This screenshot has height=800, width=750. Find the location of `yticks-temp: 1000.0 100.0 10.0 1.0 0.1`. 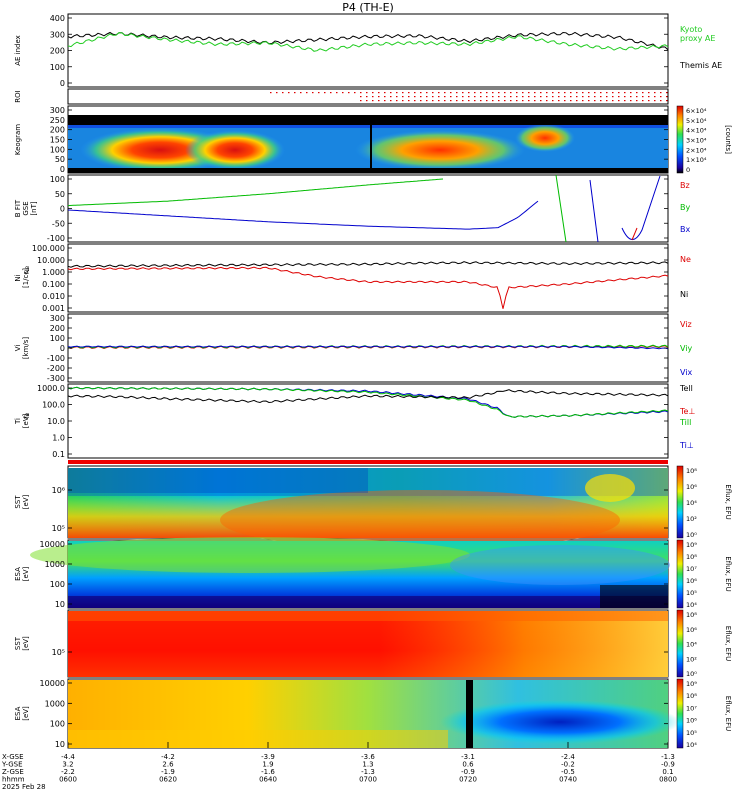

yticks-temp: 1000.0 100.0 10.0 1.0 0.1 is located at coordinates (352, 421).